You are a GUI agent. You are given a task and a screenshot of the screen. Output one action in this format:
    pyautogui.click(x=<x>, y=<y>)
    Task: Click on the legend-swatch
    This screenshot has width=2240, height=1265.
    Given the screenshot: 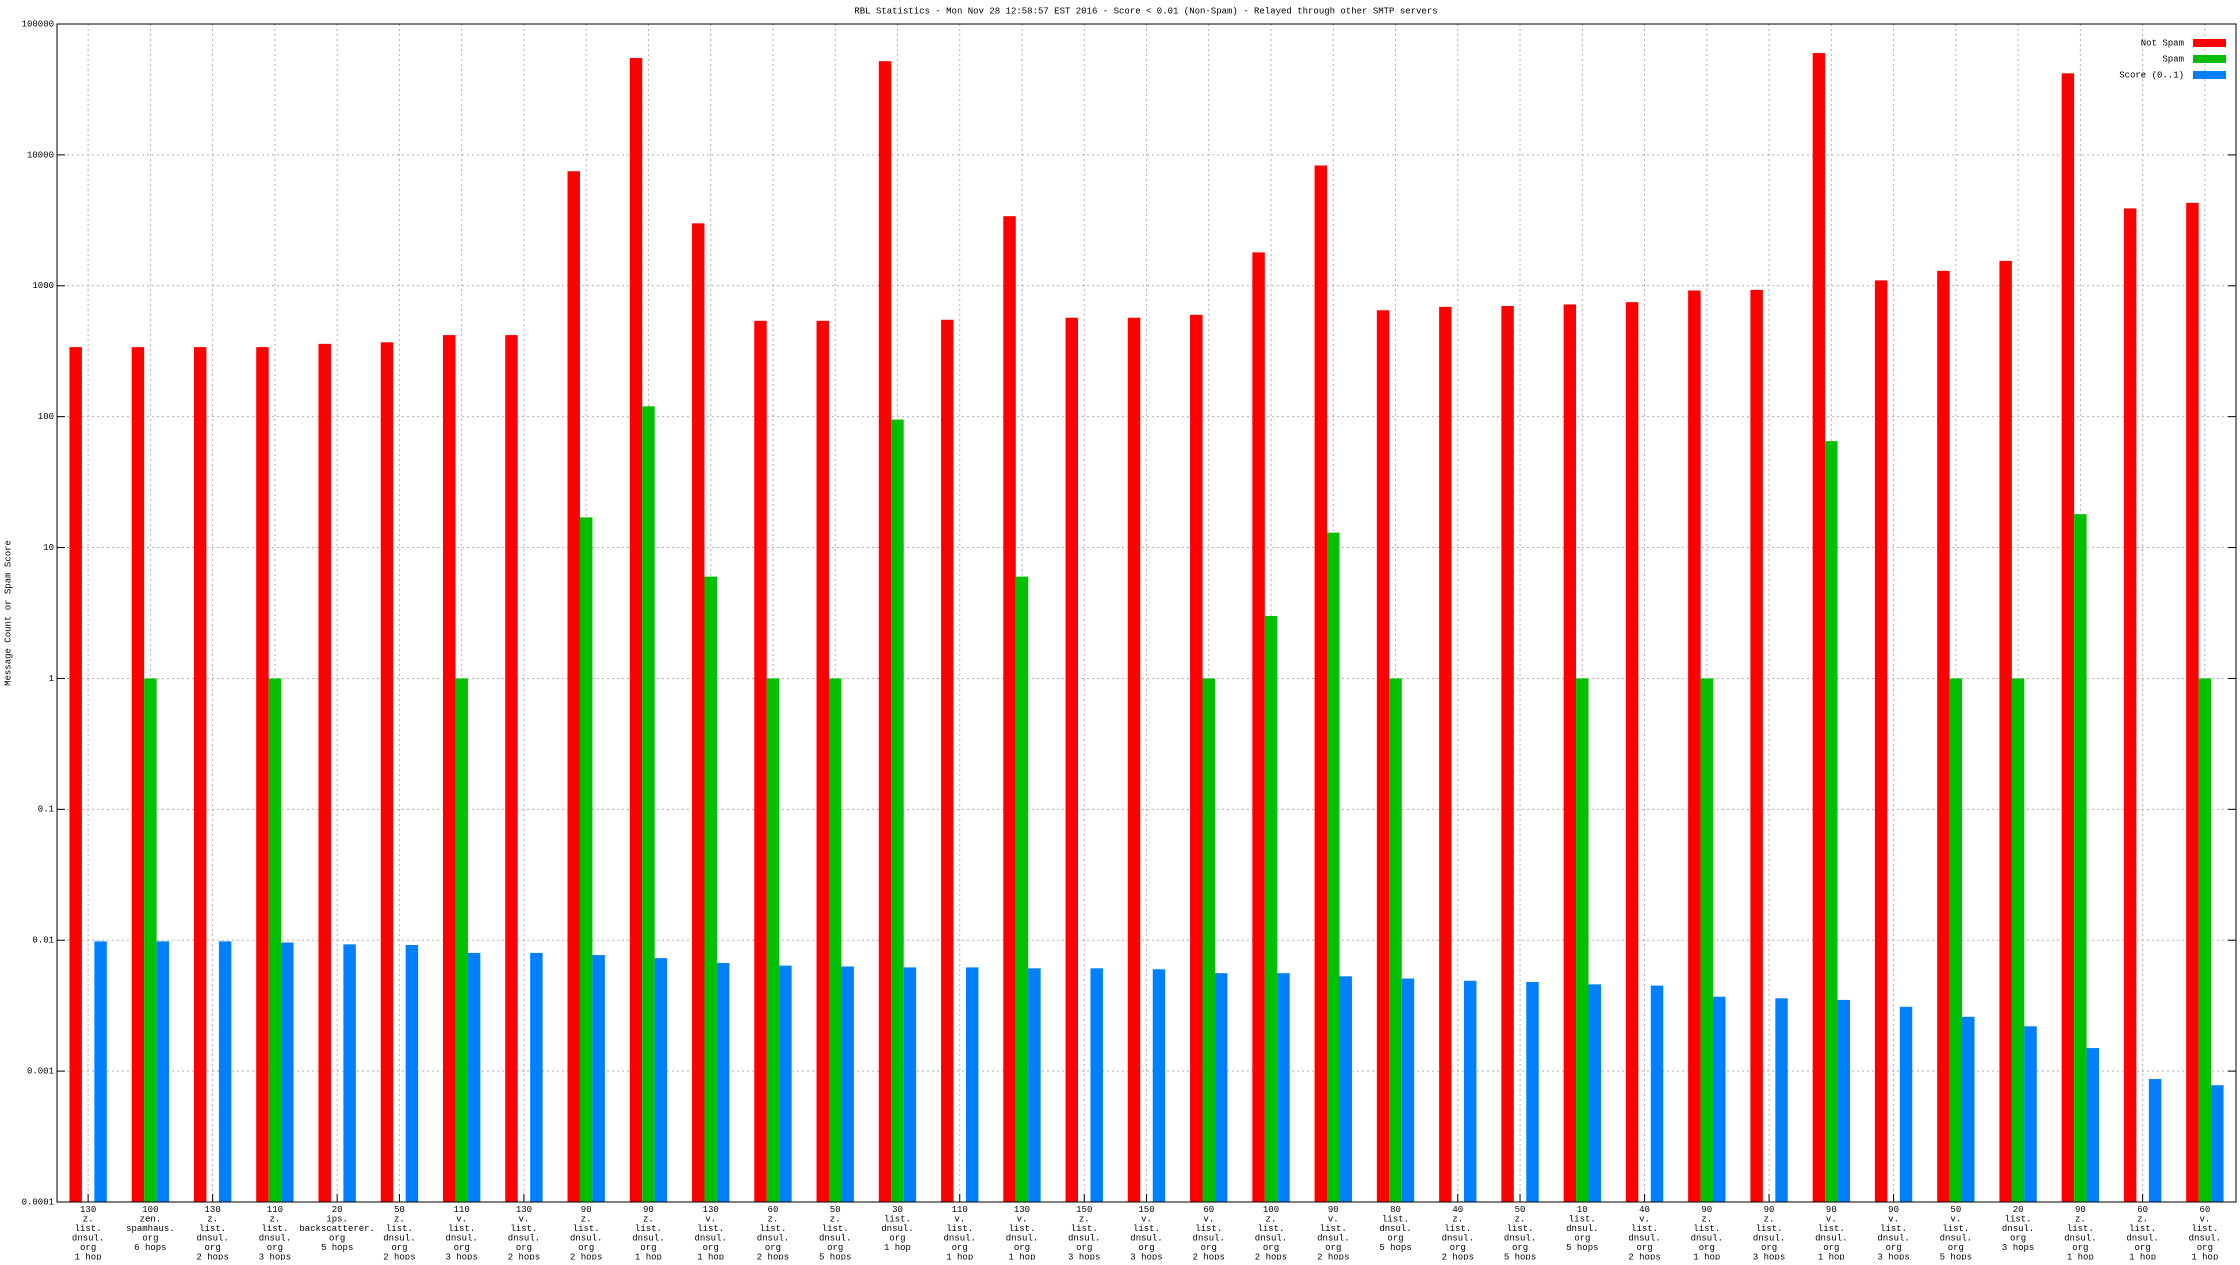 What is the action you would take?
    pyautogui.click(x=2209, y=59)
    